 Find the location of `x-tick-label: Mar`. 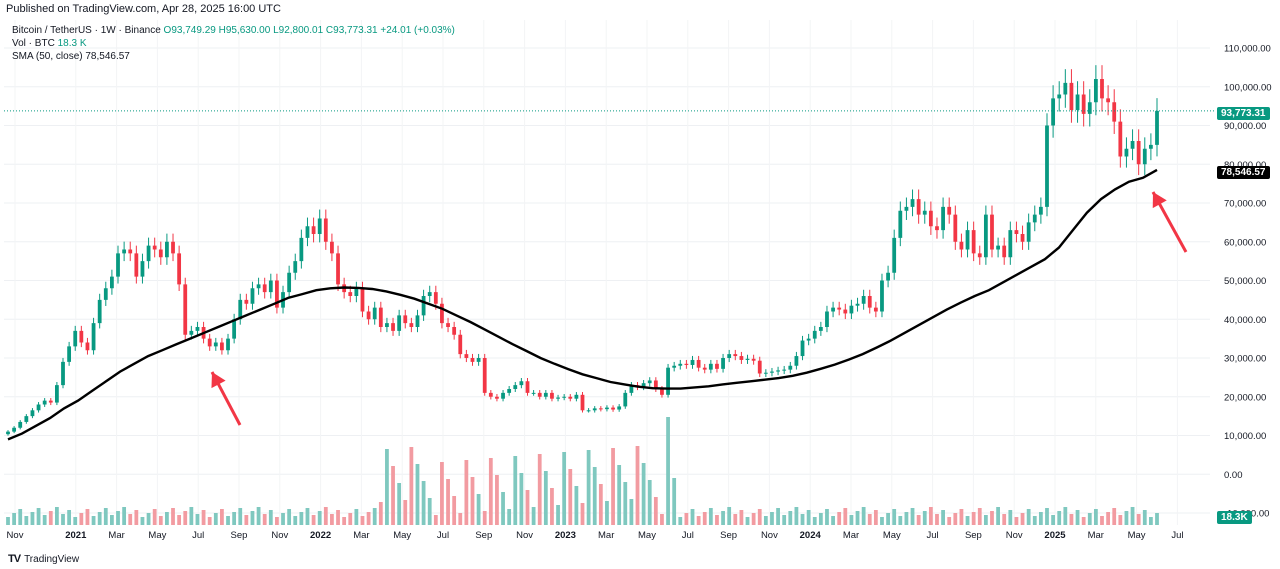

x-tick-label: Mar is located at coordinates (851, 535).